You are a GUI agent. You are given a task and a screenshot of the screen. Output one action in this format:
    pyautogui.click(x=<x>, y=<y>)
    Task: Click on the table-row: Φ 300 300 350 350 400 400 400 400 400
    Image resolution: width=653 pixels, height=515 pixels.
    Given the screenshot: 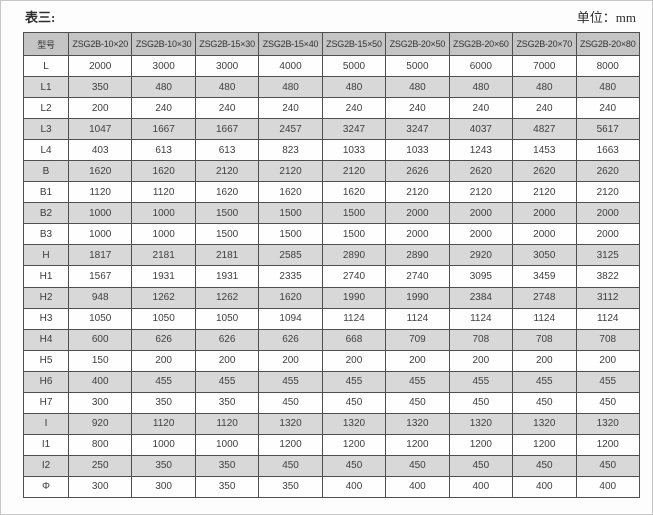 What is the action you would take?
    pyautogui.click(x=331, y=487)
    